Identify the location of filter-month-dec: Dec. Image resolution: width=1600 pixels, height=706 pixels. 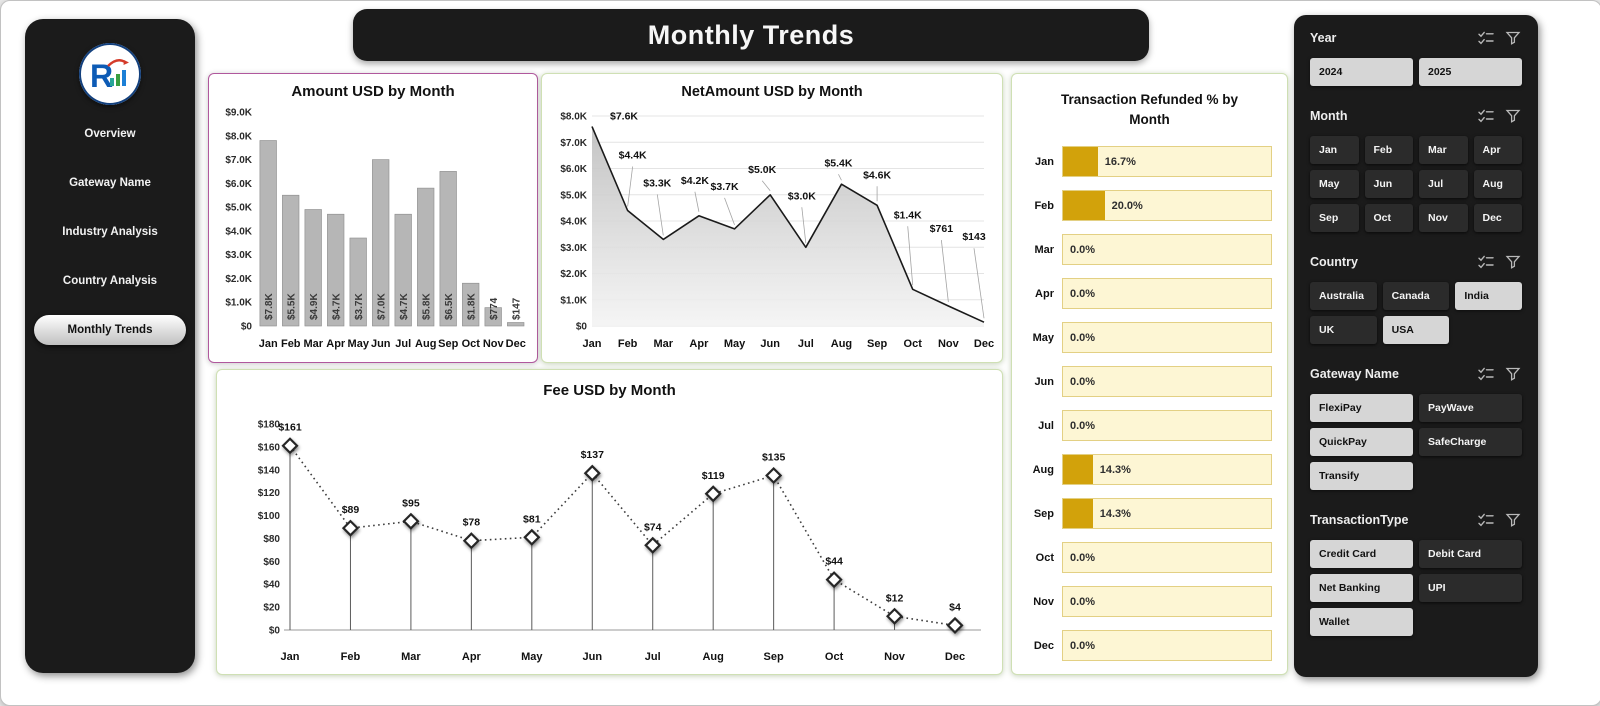
(1497, 218).